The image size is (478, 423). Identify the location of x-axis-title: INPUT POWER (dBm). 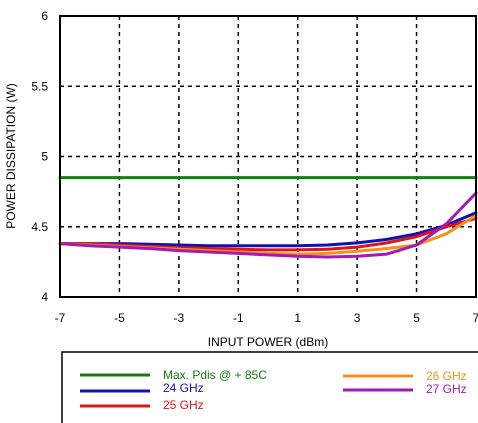
(268, 342).